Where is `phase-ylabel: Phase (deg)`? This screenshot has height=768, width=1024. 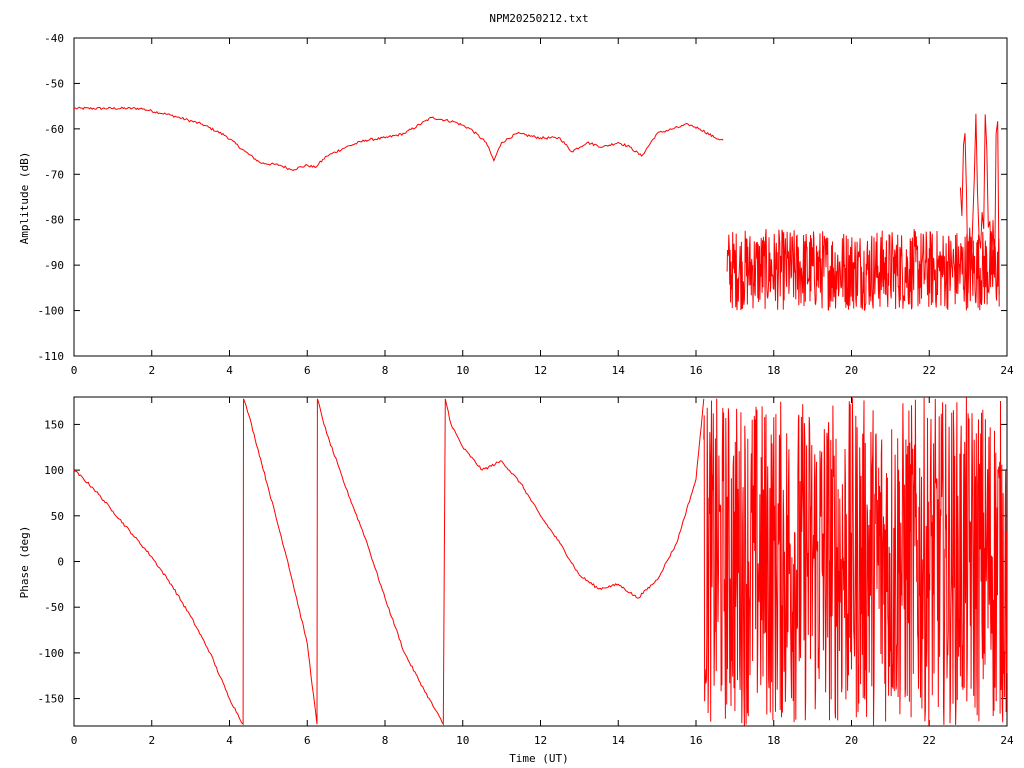 phase-ylabel: Phase (deg) is located at coordinates (24, 562).